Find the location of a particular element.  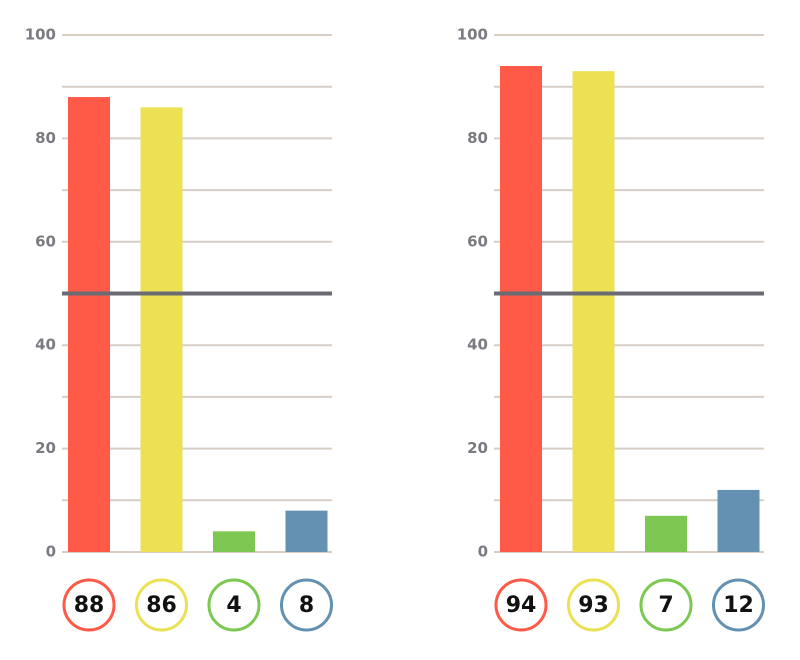

value-label: 86 is located at coordinates (161, 605).